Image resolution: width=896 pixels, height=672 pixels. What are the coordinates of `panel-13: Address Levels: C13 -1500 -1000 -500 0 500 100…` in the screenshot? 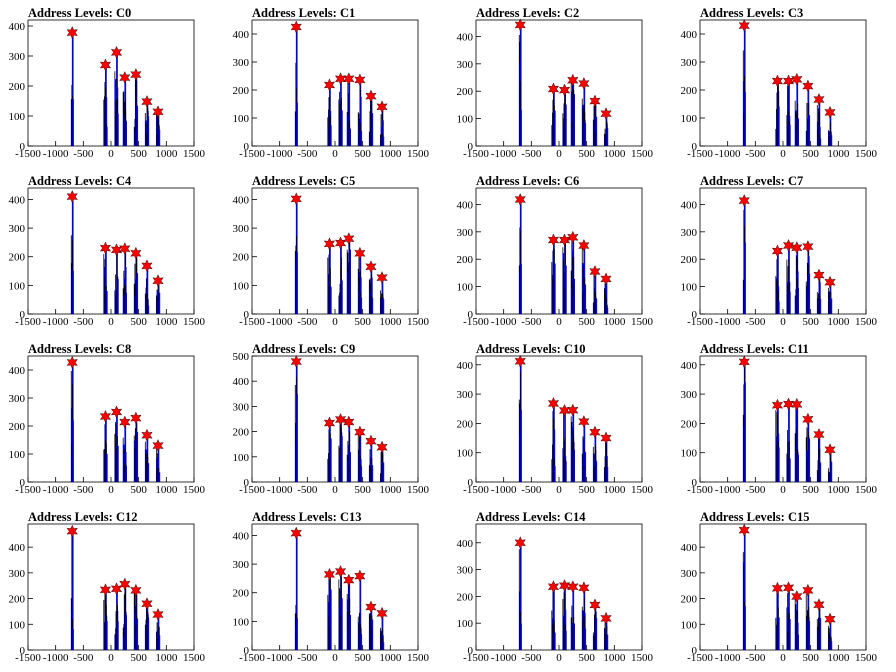 It's located at (331, 587).